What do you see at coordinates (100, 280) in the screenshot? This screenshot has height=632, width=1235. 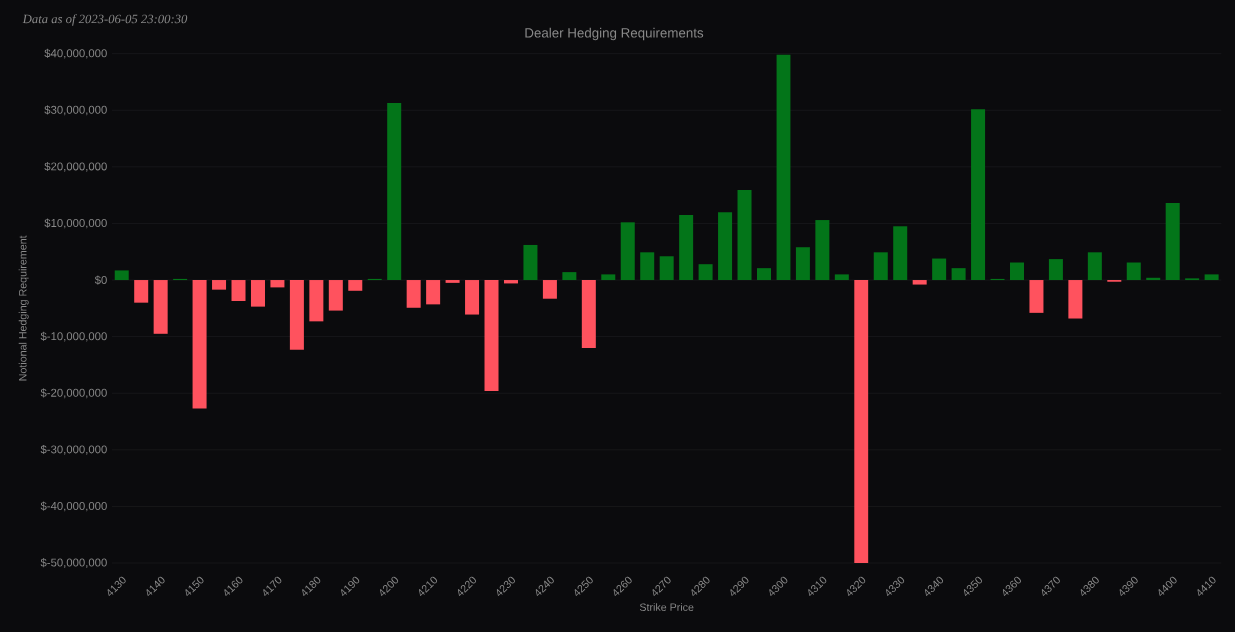 I see `y-tick-label: $0` at bounding box center [100, 280].